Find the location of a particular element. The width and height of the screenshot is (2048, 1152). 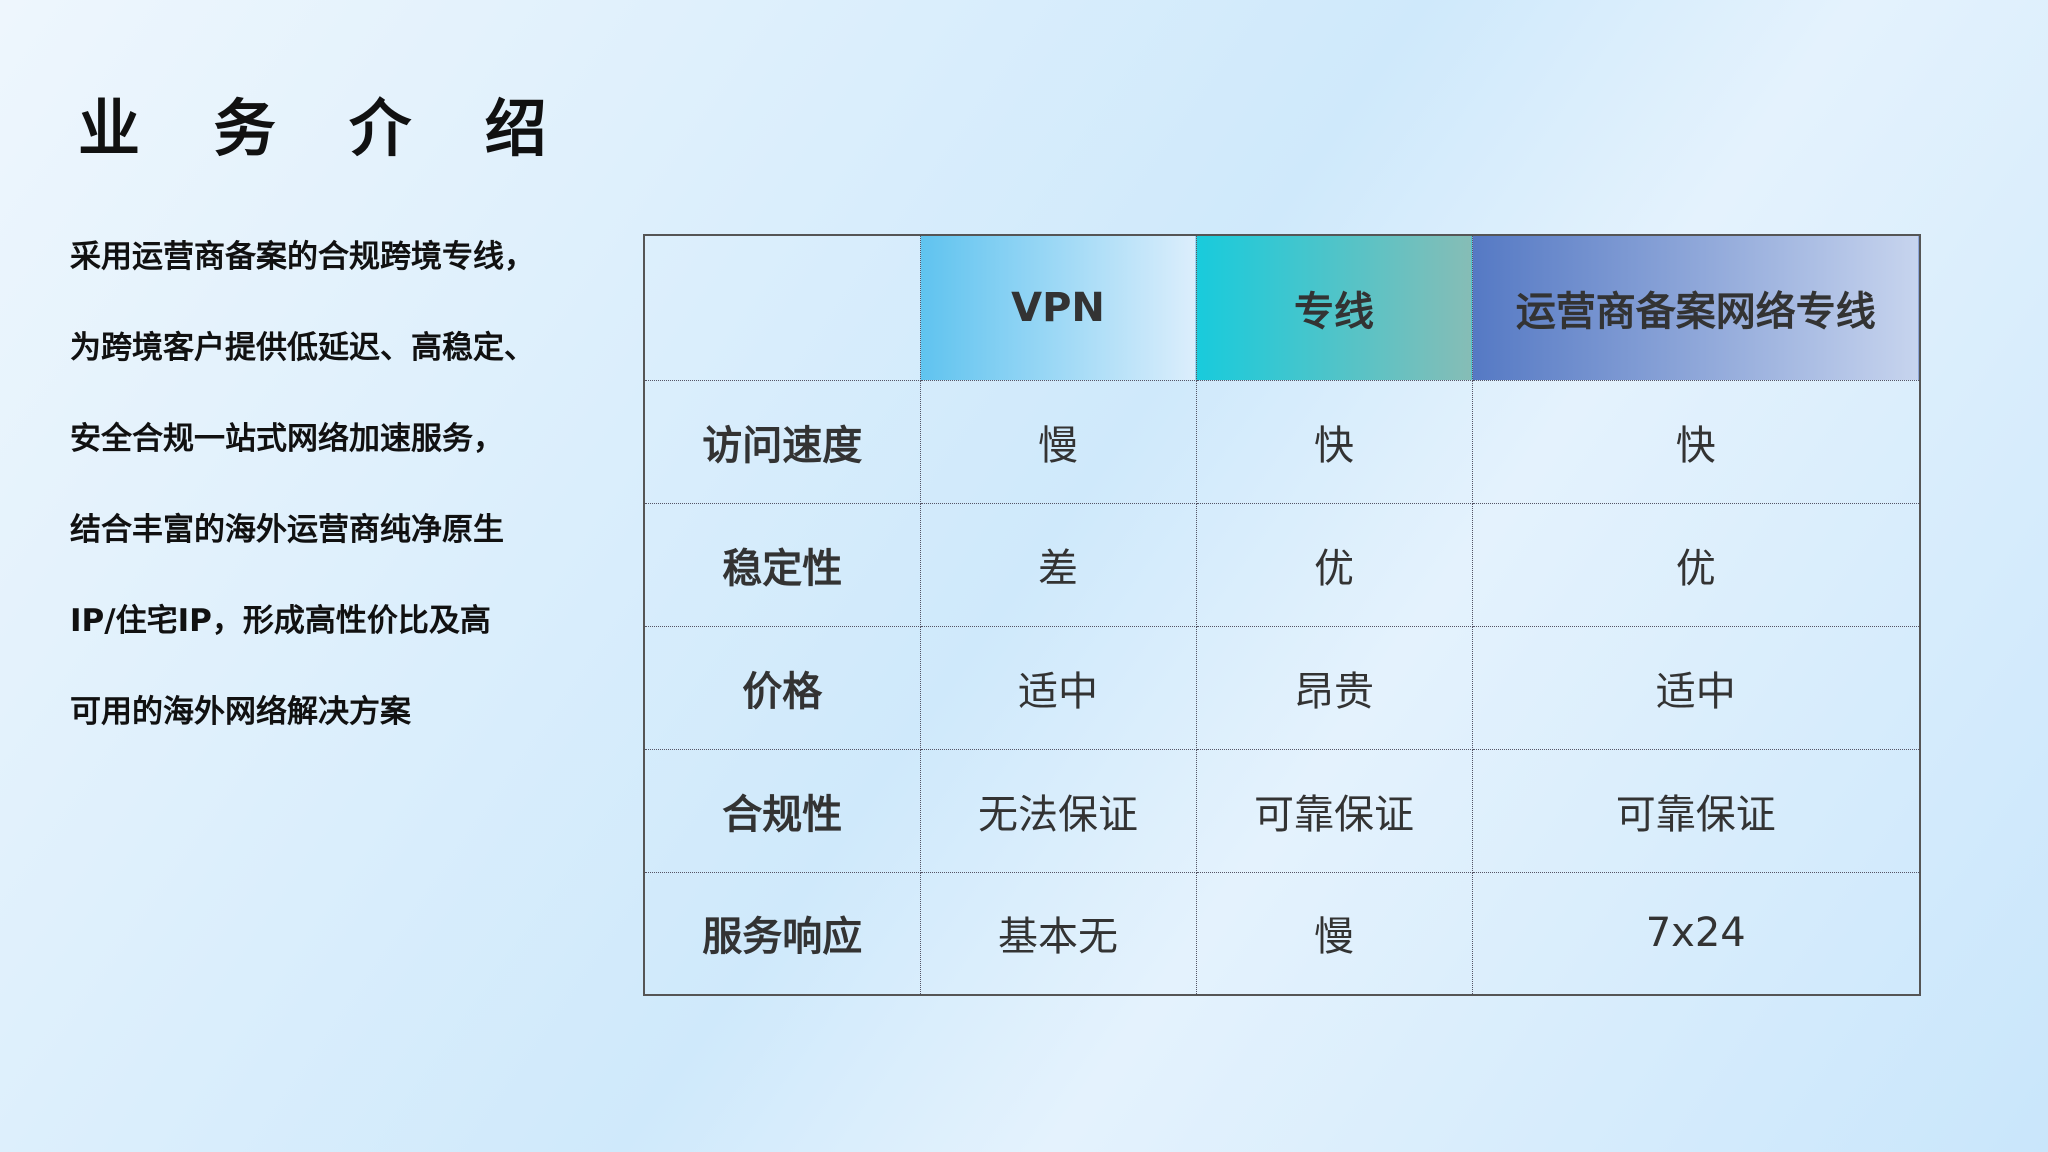

cell: 昂贵 is located at coordinates (1334, 687).